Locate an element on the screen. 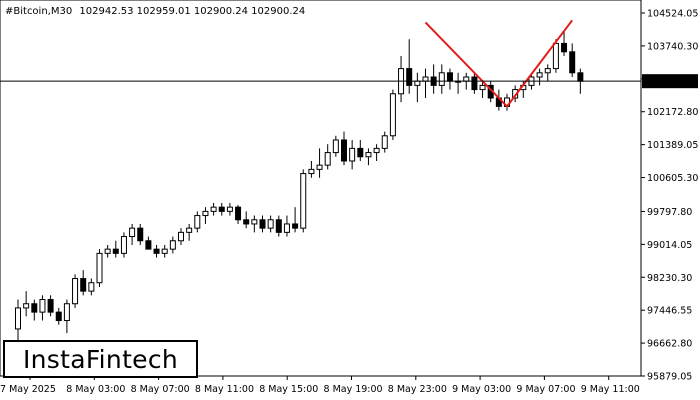 This screenshot has width=700, height=400. y-tick-label: 99797.80 is located at coordinates (669, 212).